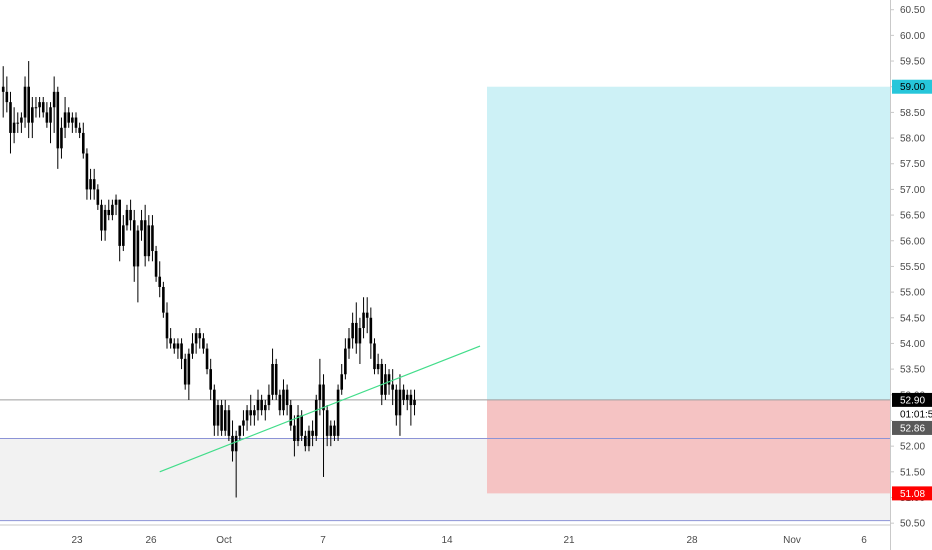 This screenshot has height=550, width=932. Describe the element at coordinates (912, 370) in the screenshot. I see `y-tick-label: 53.50` at that location.